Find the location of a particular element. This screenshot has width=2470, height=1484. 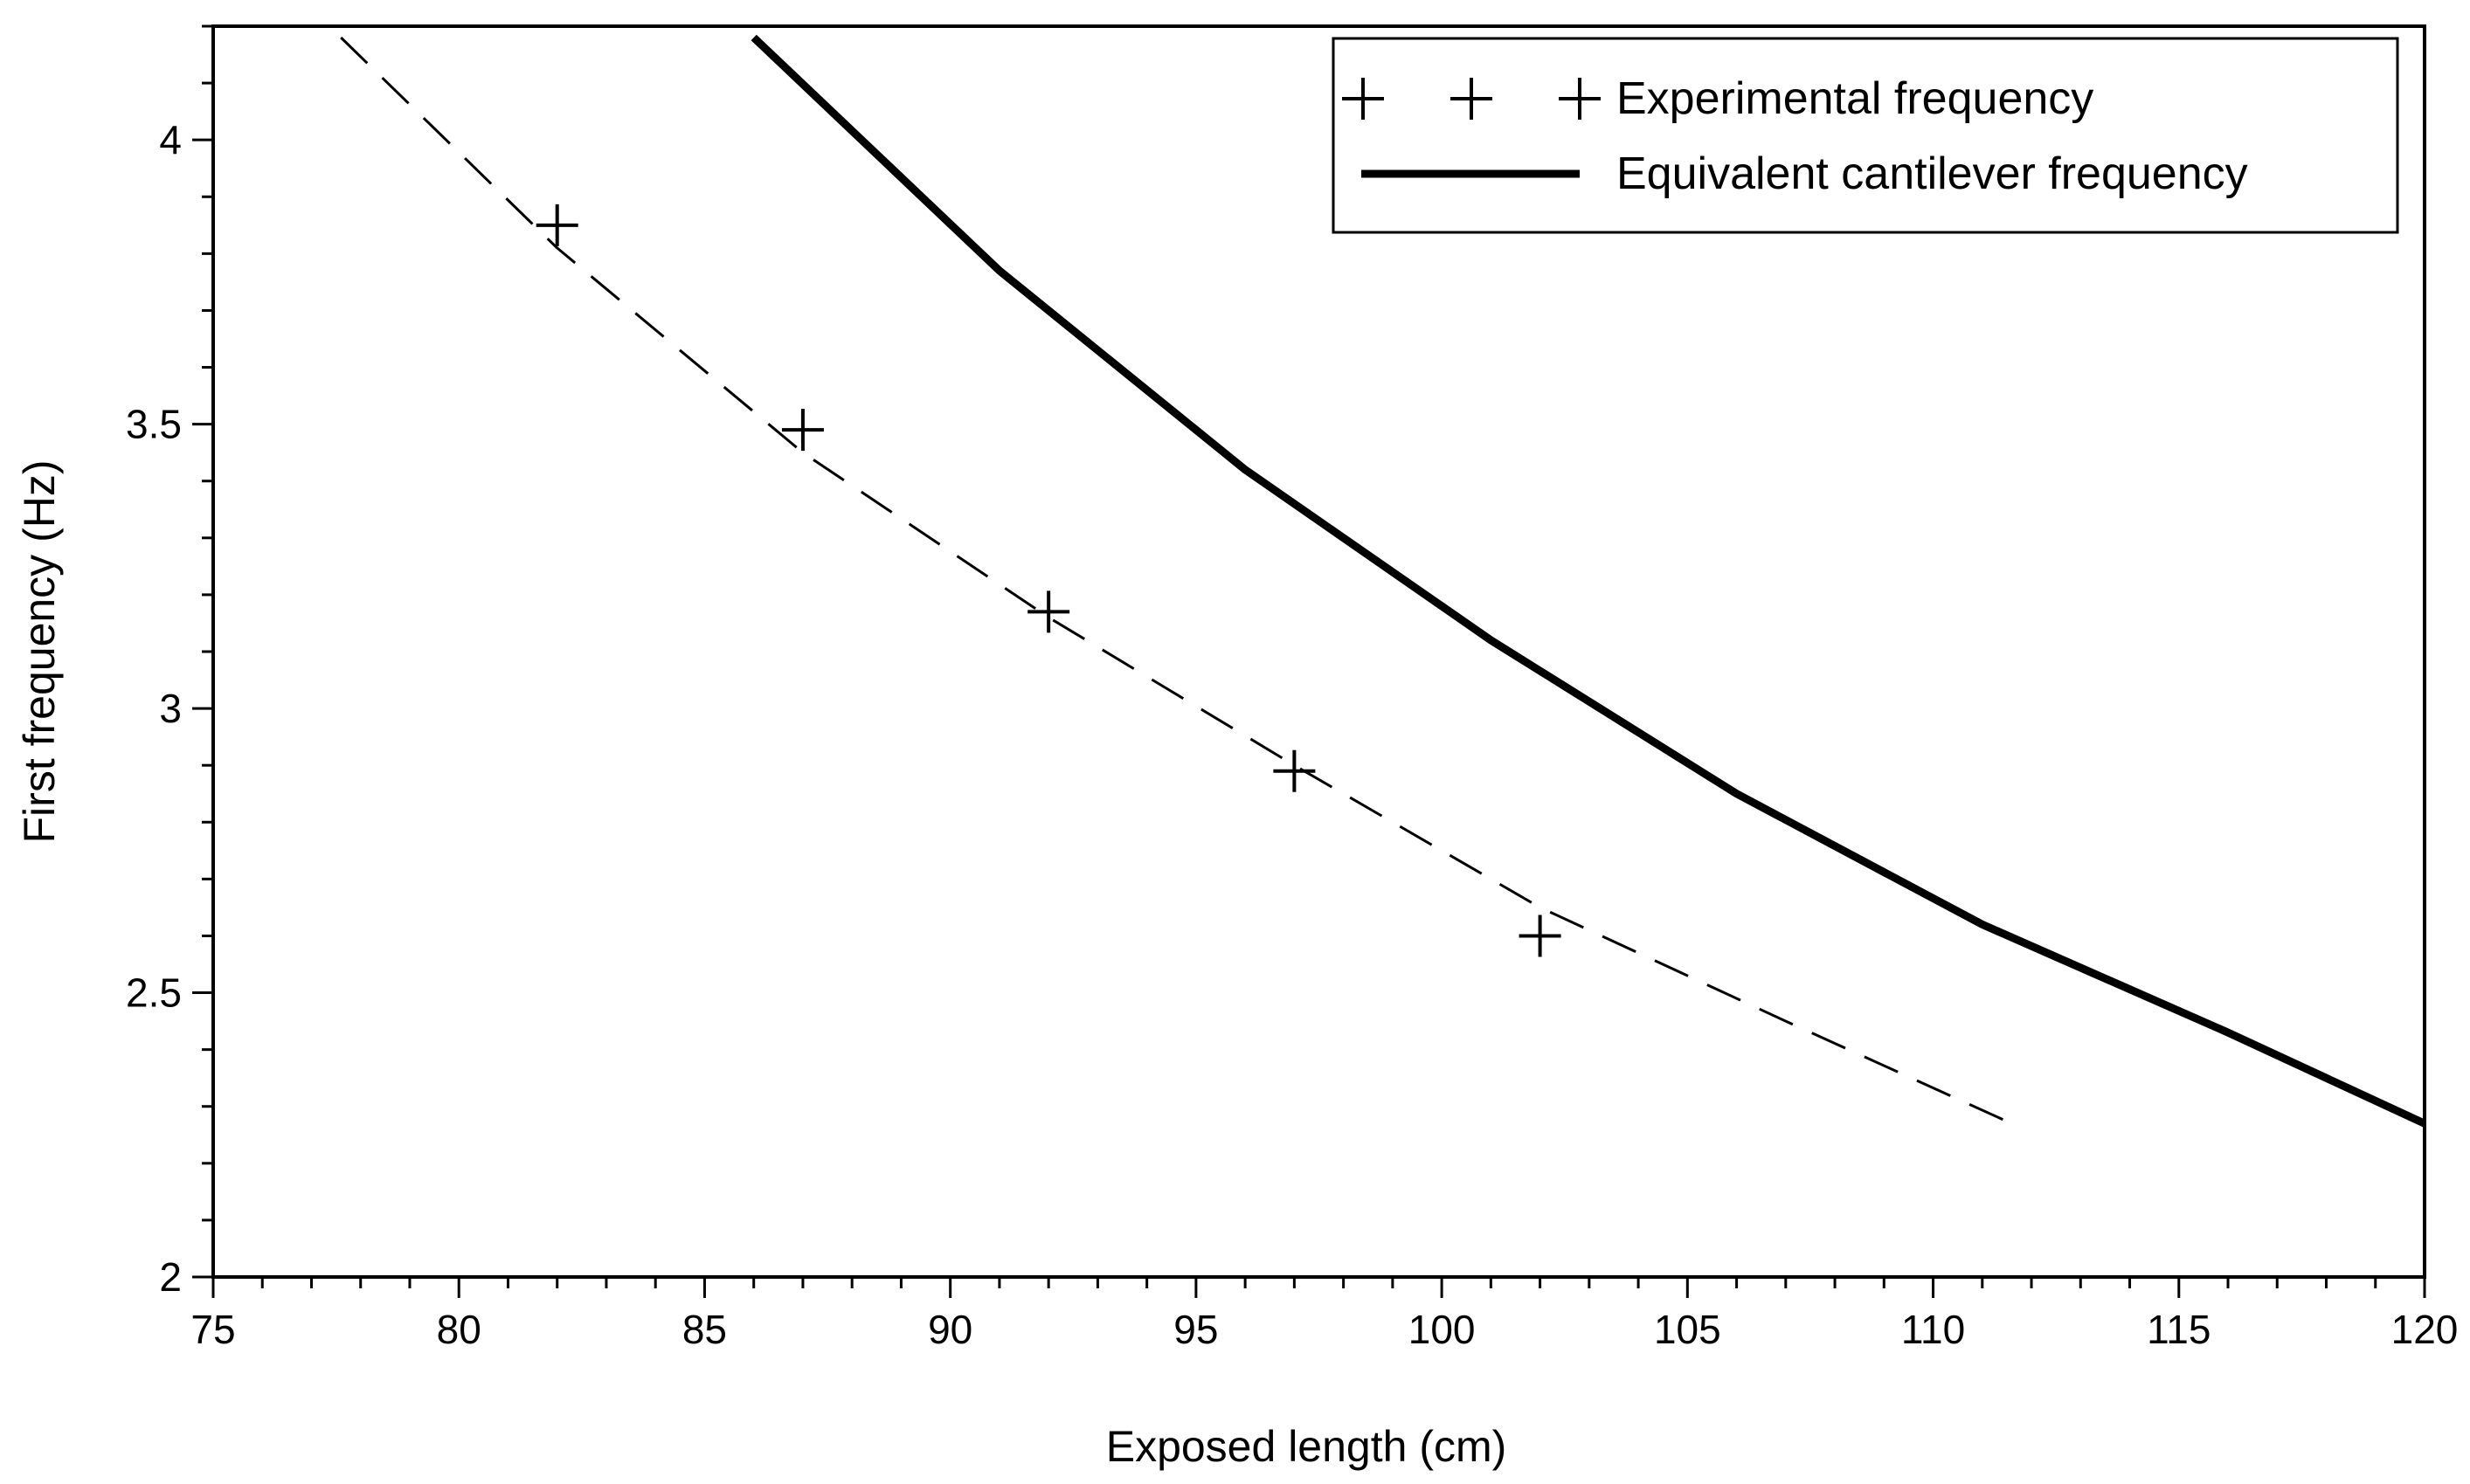

x-tick-label: 100 is located at coordinates (1442, 1329).